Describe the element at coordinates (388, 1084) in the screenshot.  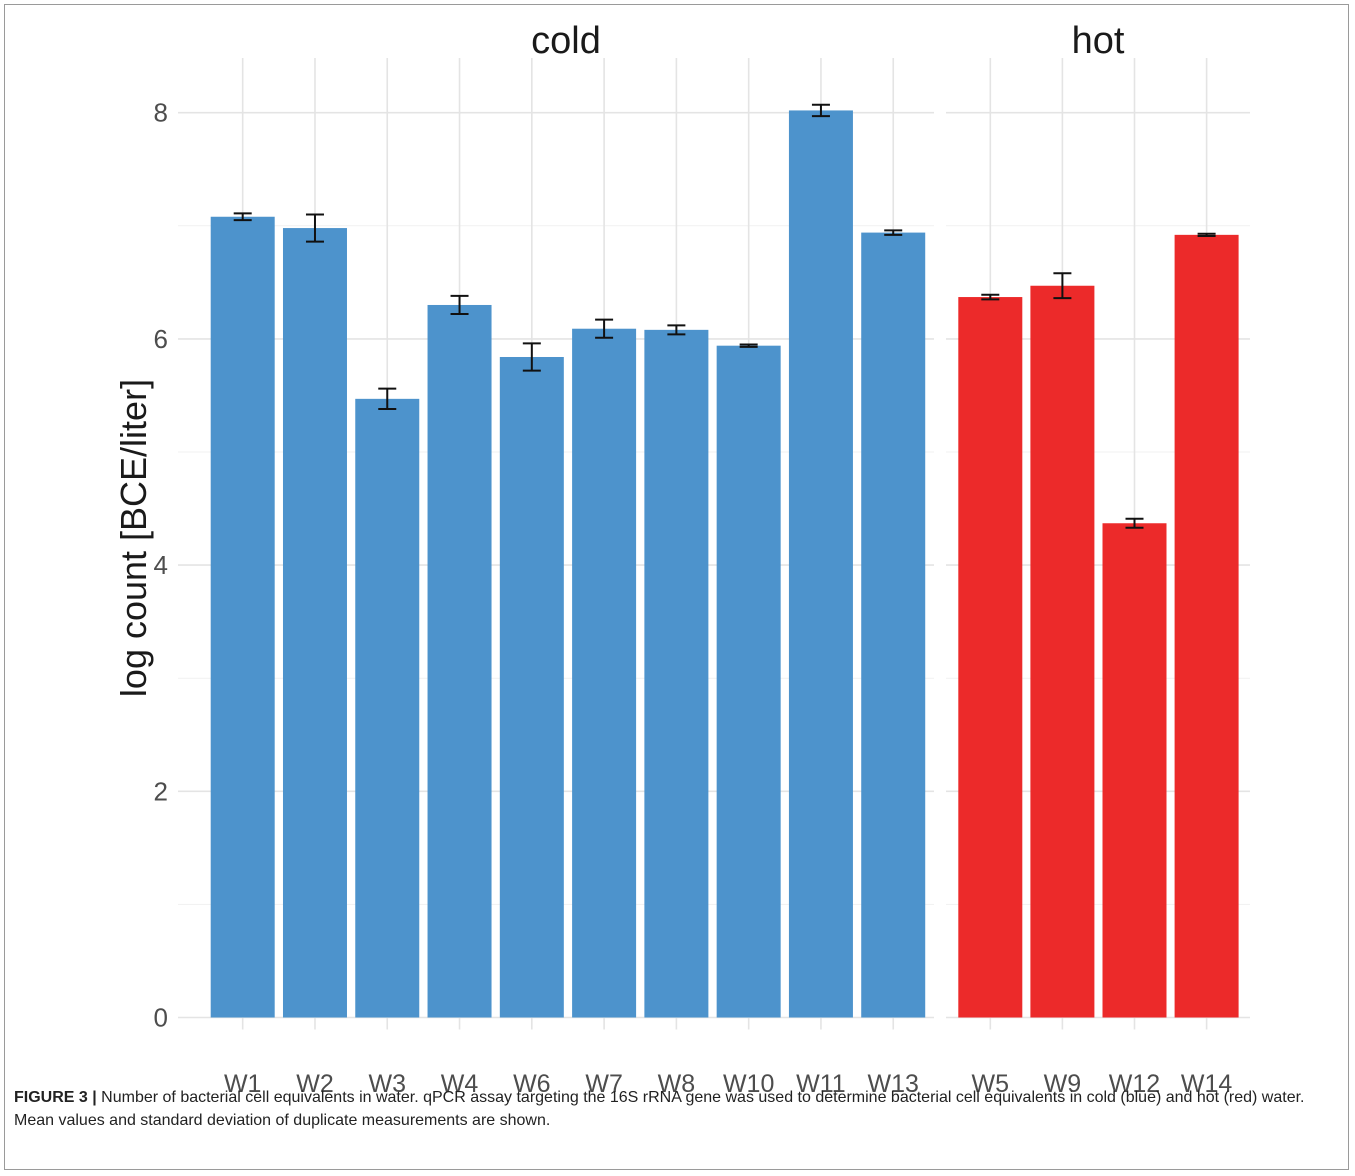
I see `x-tick-label-W3: W3` at that location.